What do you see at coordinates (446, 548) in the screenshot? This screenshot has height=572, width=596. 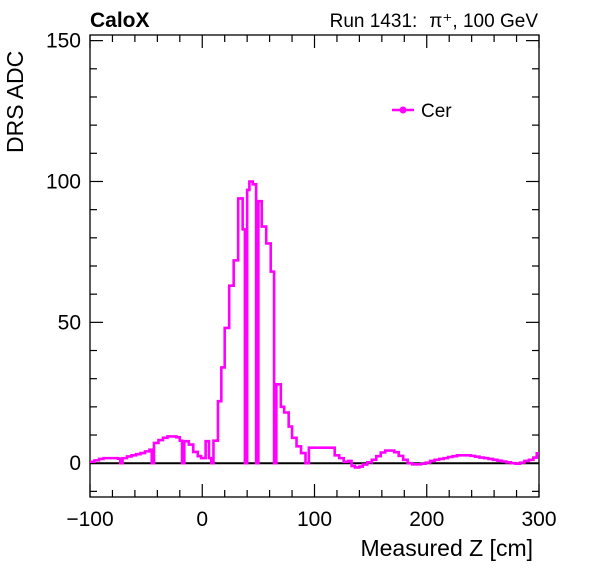 I see `x-axis-title: Measured Z [cm]` at bounding box center [446, 548].